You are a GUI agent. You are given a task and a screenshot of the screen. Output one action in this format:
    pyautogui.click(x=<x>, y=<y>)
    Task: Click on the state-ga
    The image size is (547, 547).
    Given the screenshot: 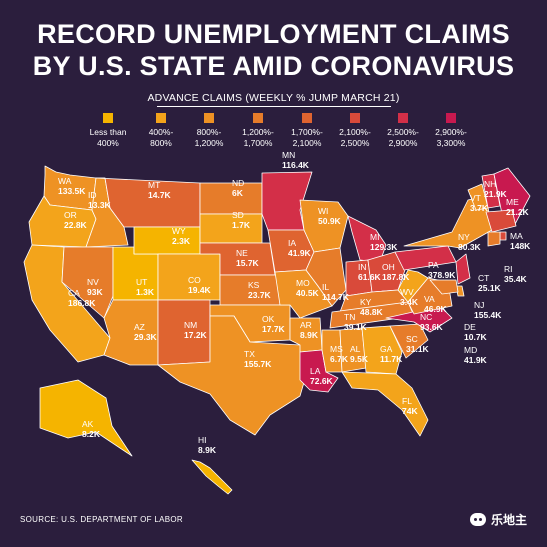 What is the action you would take?
    pyautogui.click(x=382, y=350)
    